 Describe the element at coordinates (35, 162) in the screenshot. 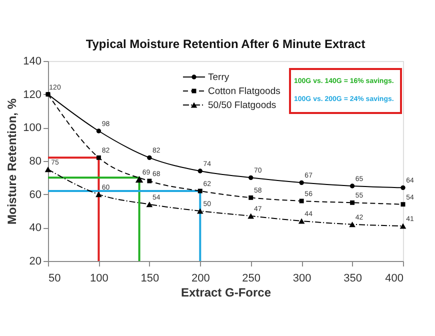

I see `y-tick-label: 80` at that location.